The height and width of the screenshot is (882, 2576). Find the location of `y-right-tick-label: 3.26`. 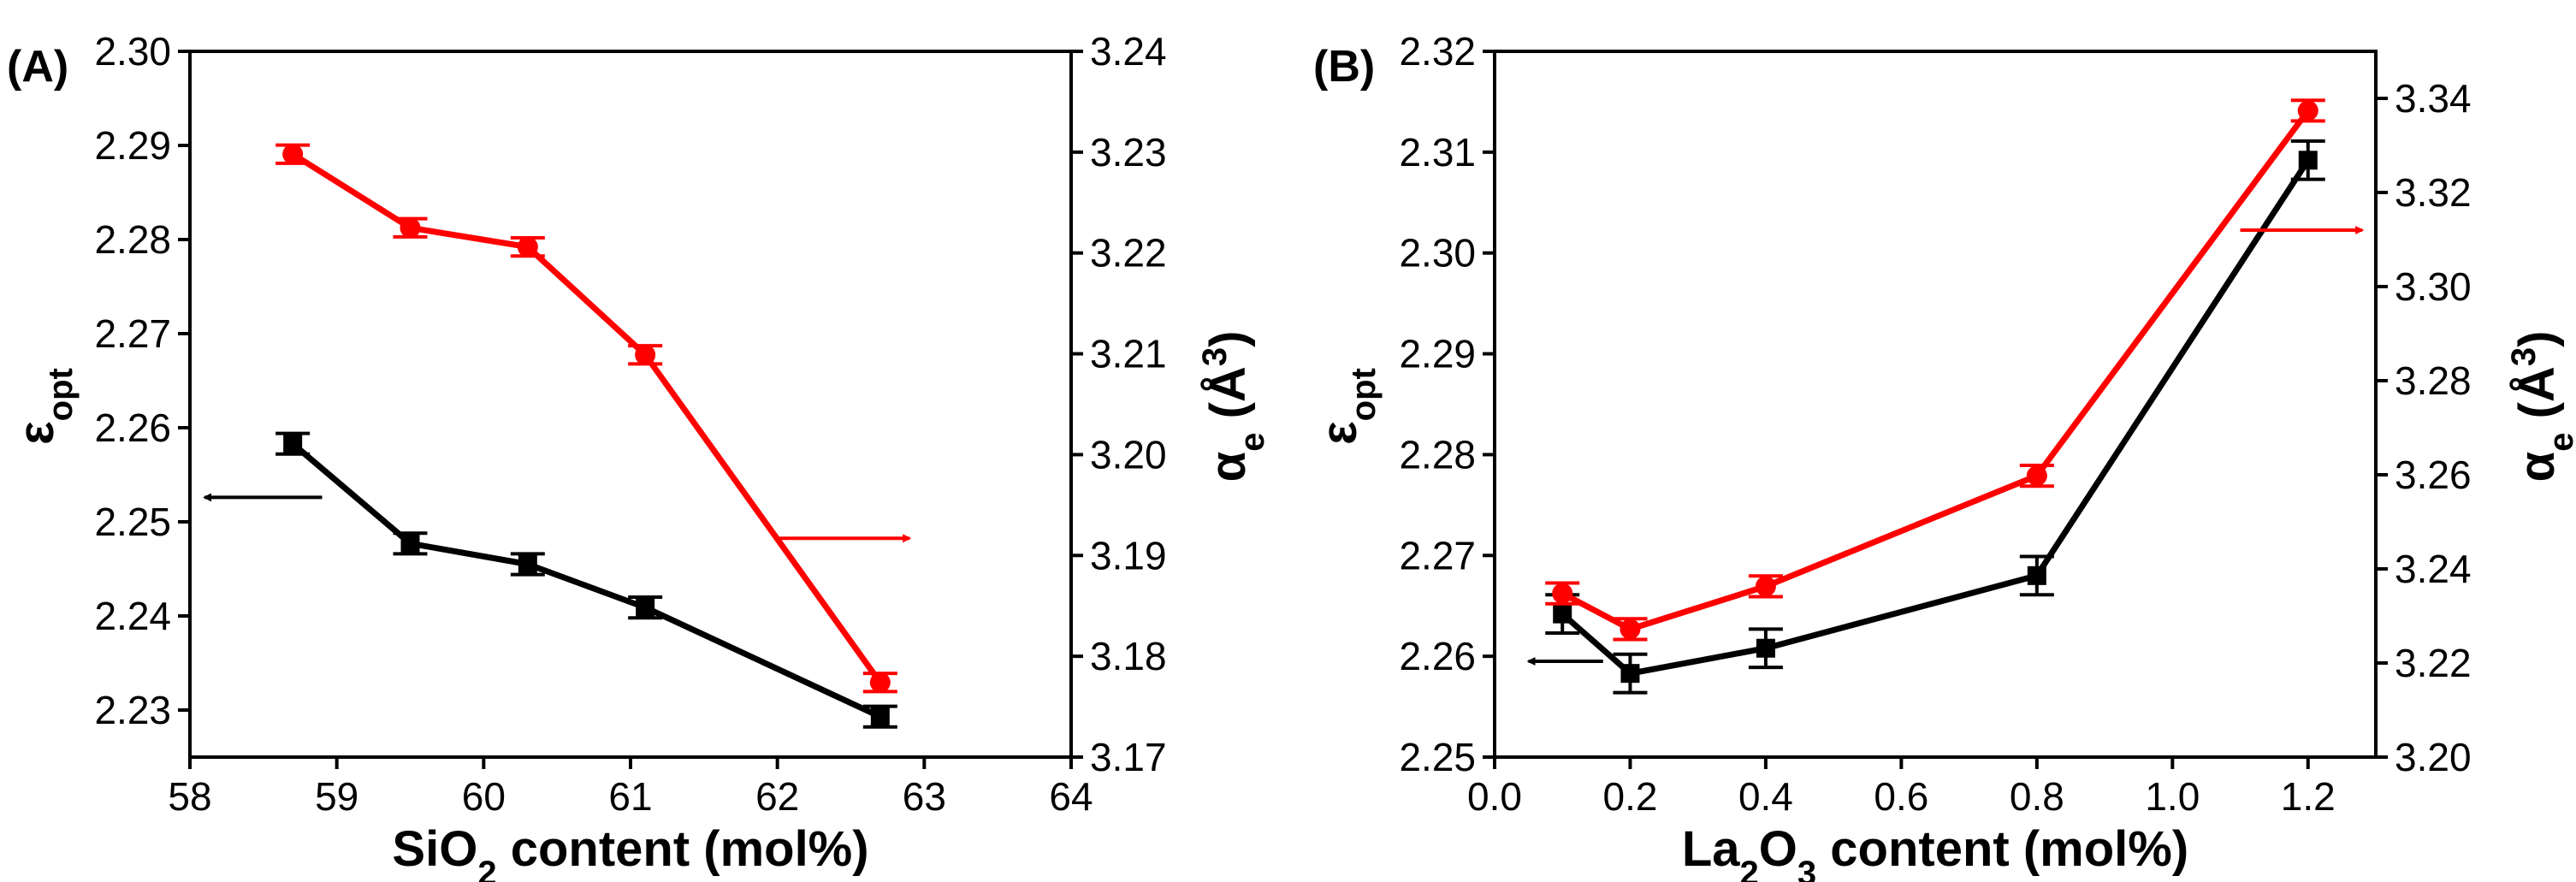

y-right-tick-label: 3.26 is located at coordinates (2433, 475).